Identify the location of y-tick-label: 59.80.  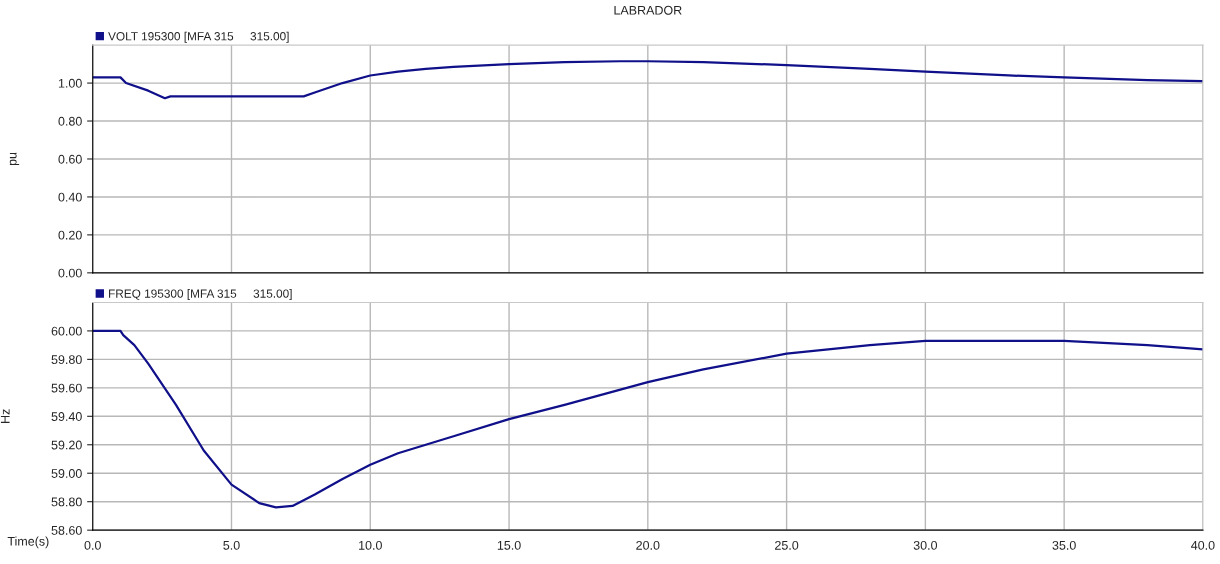
(66, 360).